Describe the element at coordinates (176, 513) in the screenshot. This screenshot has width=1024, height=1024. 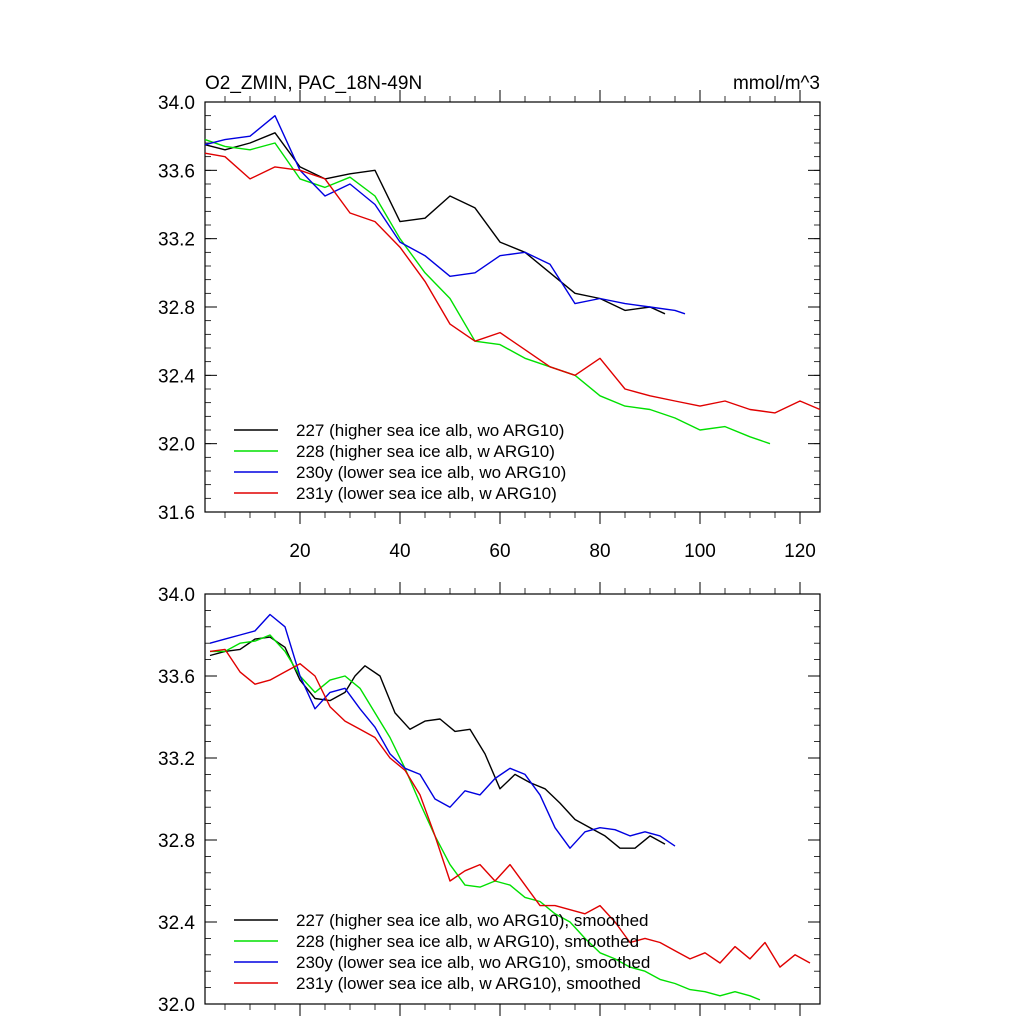
I see `y-tick-label: 31.6` at that location.